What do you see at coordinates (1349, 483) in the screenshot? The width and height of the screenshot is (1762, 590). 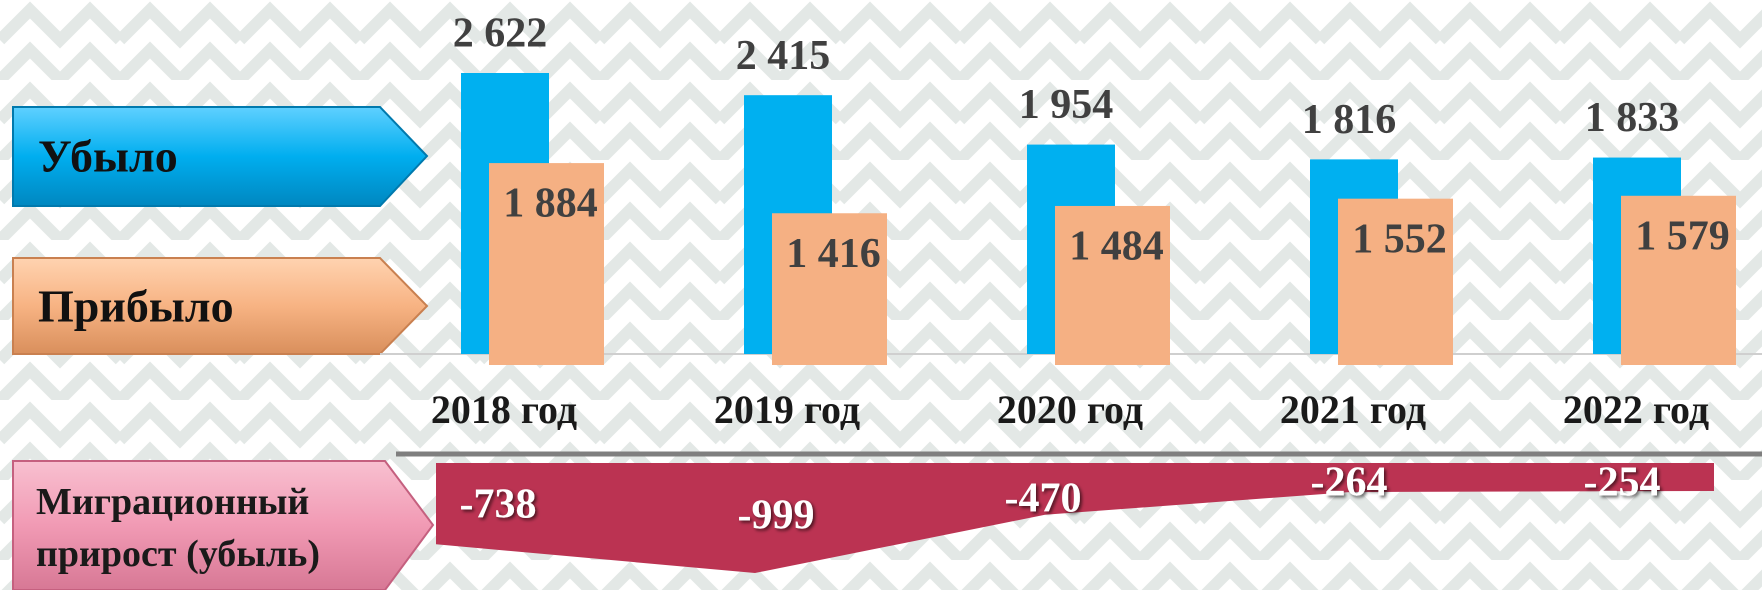 I see `data-label: -264` at bounding box center [1349, 483].